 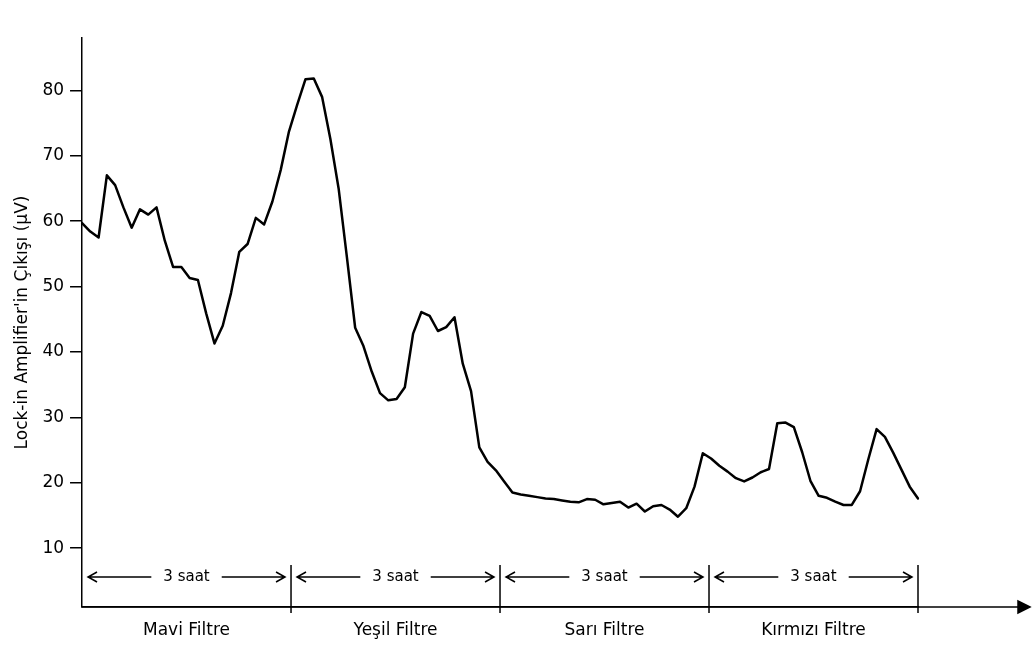 What do you see at coordinates (53, 415) in the screenshot?
I see `y-tick-label: 30` at bounding box center [53, 415].